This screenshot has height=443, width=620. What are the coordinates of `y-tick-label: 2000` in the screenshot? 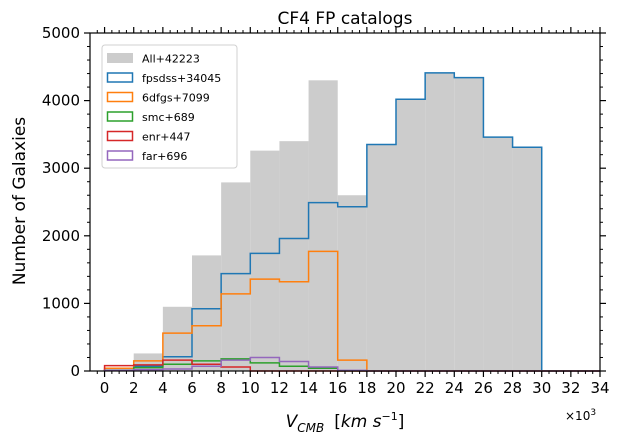 It's located at (61, 236).